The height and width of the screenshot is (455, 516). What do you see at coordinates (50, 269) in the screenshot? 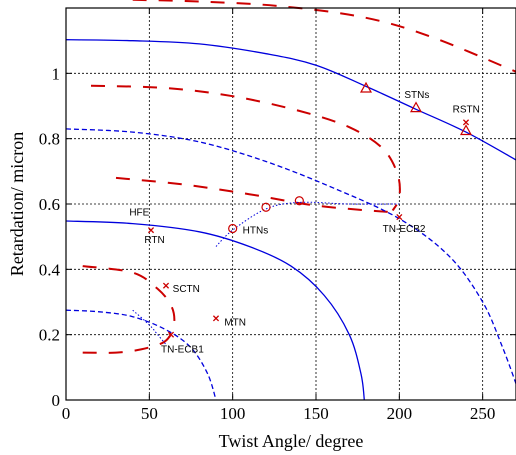
I see `y-tick-label: 0.4` at bounding box center [50, 269].